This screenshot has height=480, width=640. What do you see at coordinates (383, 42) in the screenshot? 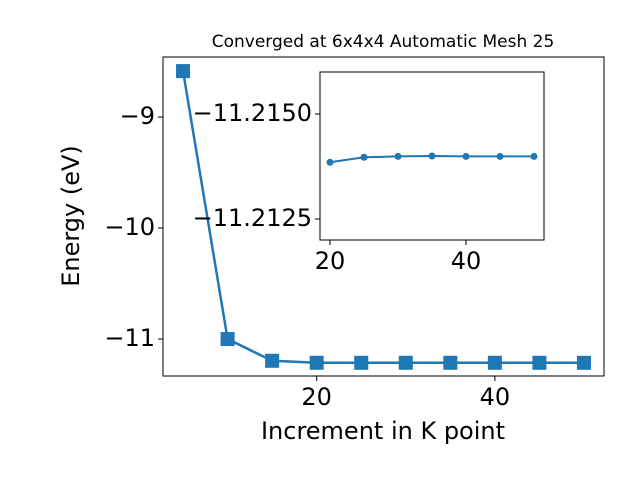
I see `chart-title: Converged at 6x4x4 Automatic Mesh 25` at bounding box center [383, 42].